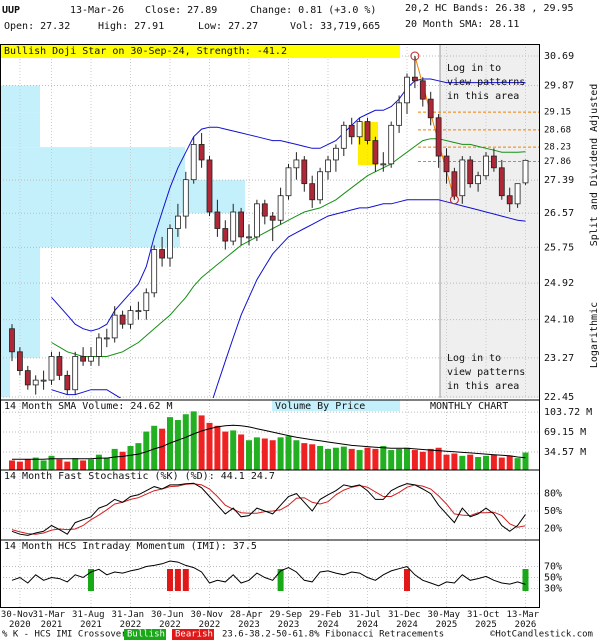 The width and height of the screenshot is (600, 640). What do you see at coordinates (541, 635) in the screenshot?
I see `copyright: ©HotCandlestick.com` at bounding box center [541, 635].